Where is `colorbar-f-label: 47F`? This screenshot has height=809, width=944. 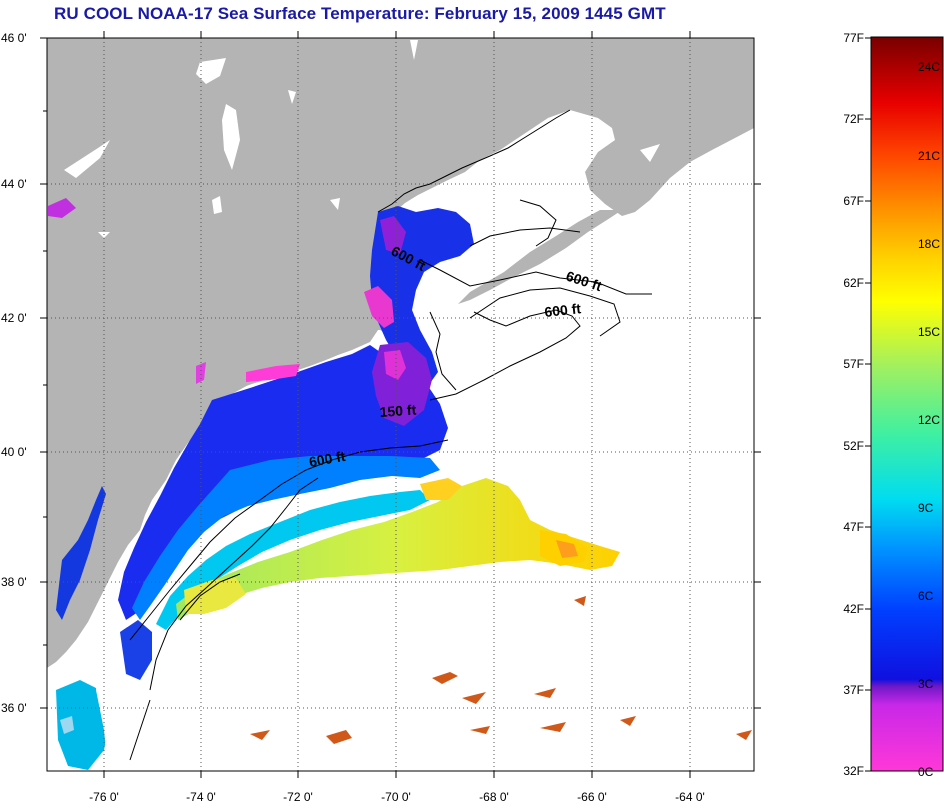
colorbar-f-label: 47F is located at coordinates (853, 527).